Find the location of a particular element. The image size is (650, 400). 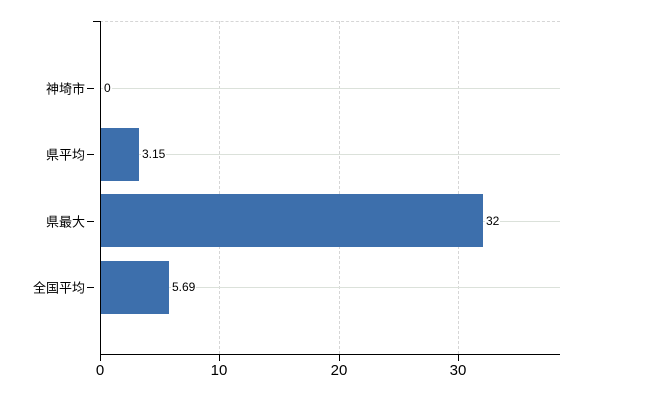

x-tick-label: 0 is located at coordinates (100, 370).